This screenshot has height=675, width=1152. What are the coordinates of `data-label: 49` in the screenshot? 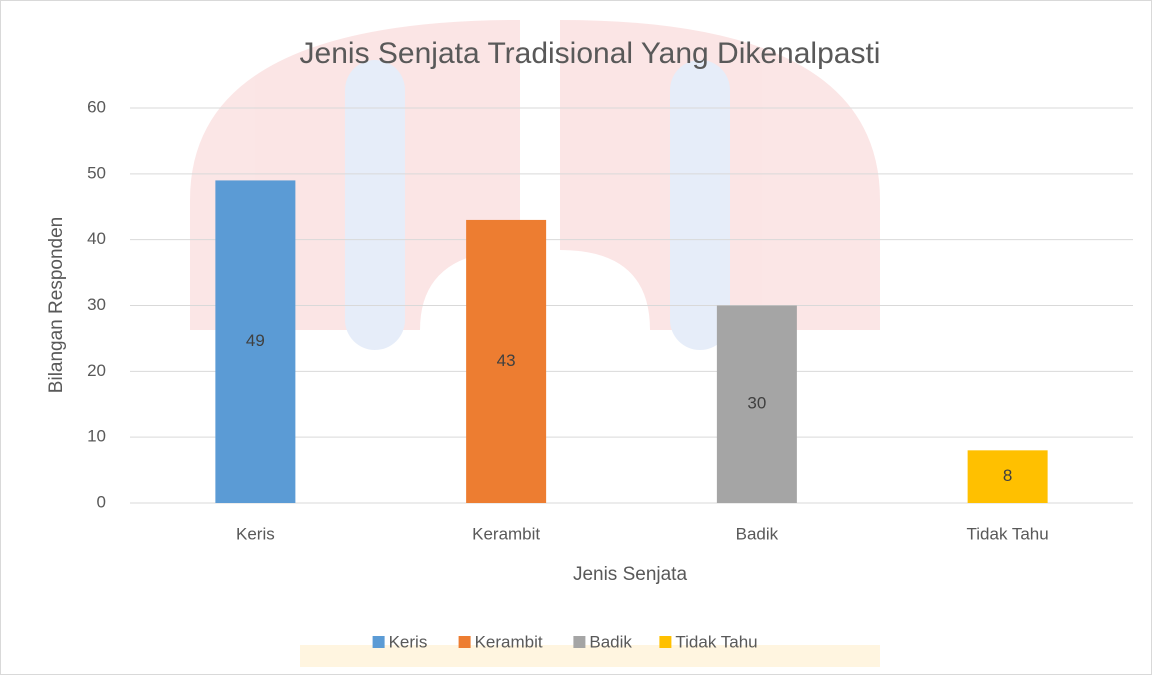 It's located at (255, 340).